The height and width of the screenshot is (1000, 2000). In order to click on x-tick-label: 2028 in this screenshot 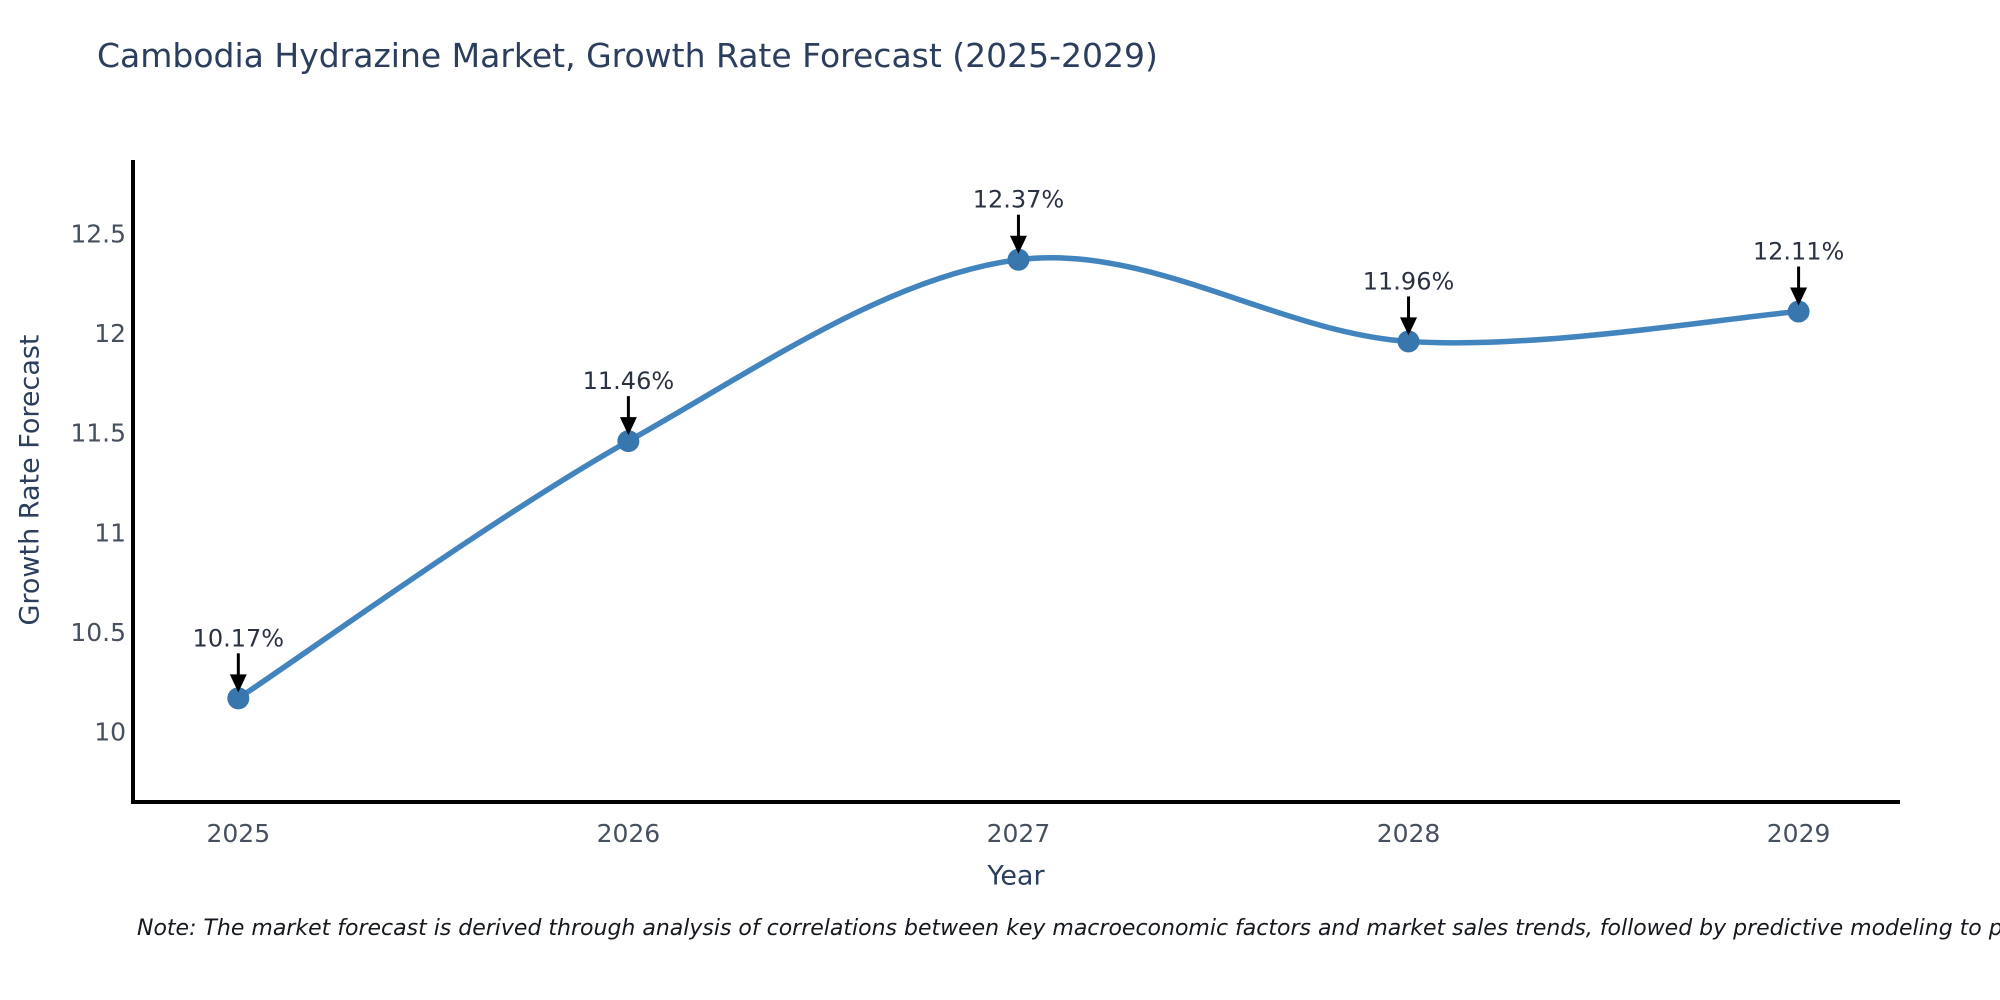, I will do `click(1409, 833)`.